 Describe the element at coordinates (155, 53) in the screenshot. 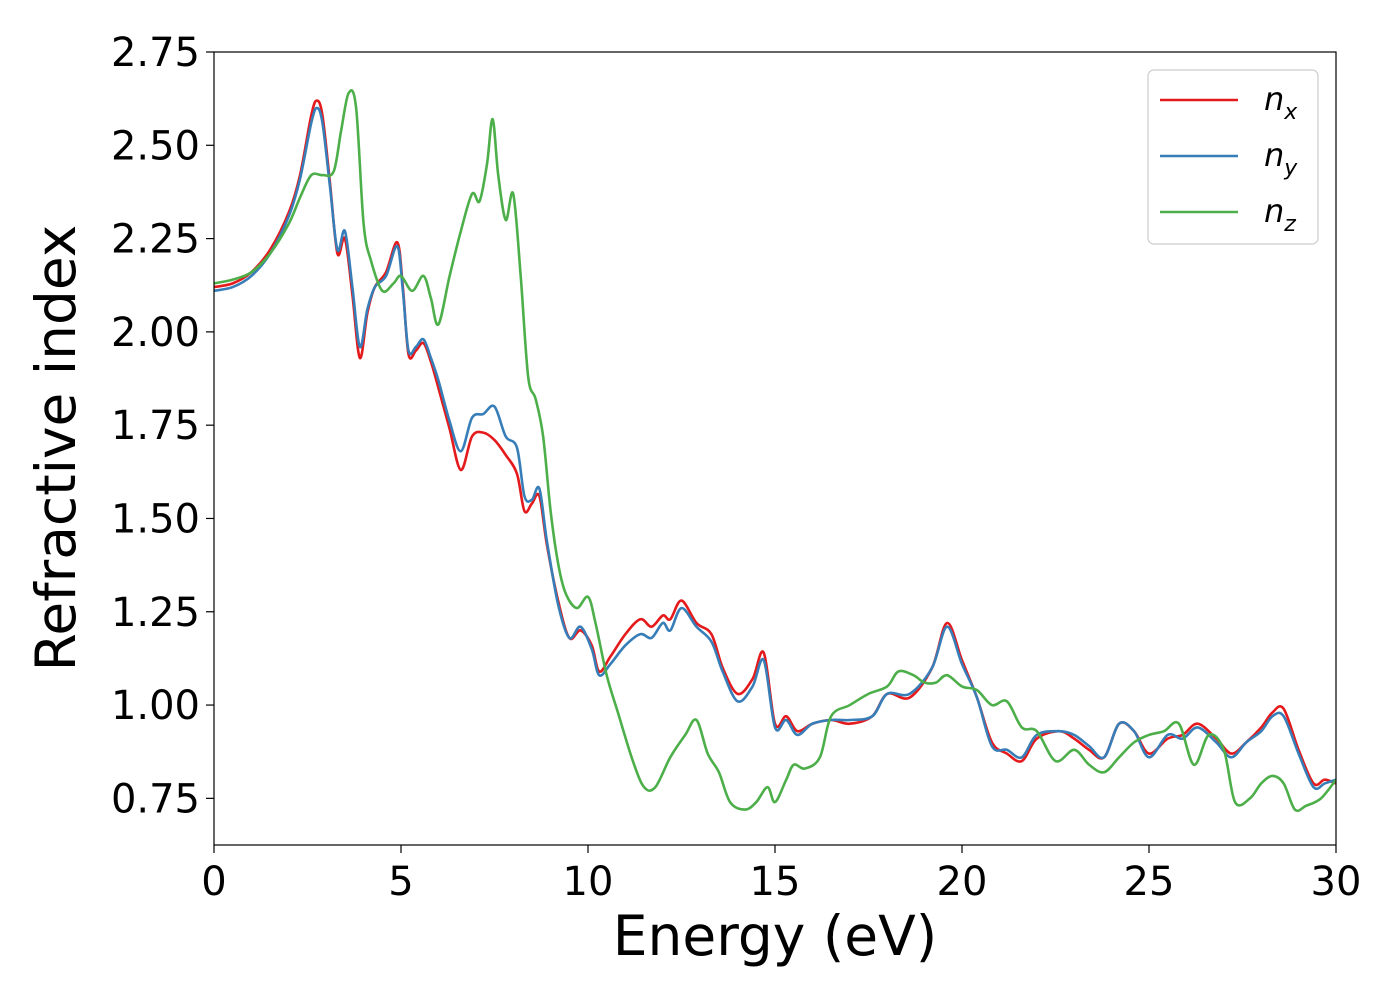

I see `y-tick-label: 2.75` at that location.